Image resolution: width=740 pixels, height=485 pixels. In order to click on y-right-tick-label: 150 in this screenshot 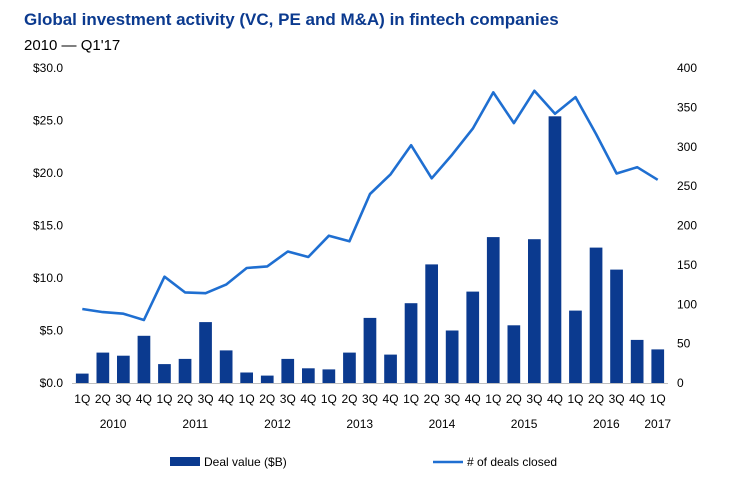, I will do `click(687, 265)`.